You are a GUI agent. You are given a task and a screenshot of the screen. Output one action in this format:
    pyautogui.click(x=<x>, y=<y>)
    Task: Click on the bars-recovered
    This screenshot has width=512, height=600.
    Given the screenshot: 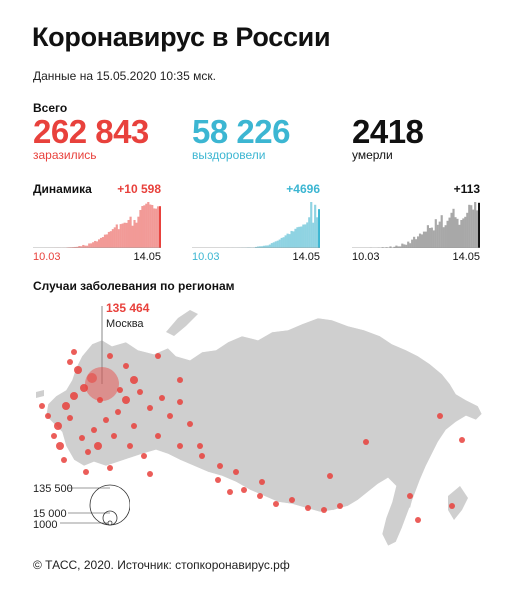 What is the action you would take?
    pyautogui.click(x=256, y=225)
    